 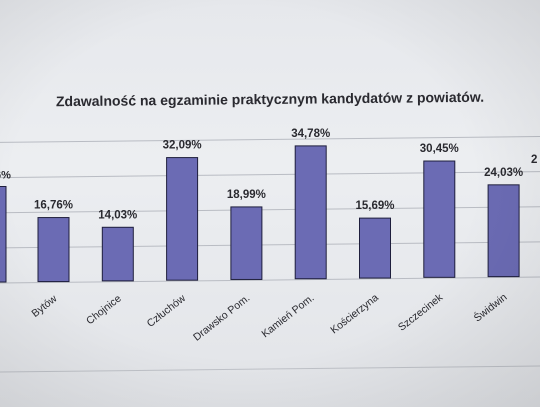 What do you see at coordinates (3, 234) in the screenshot?
I see `bar-cut-left` at bounding box center [3, 234].